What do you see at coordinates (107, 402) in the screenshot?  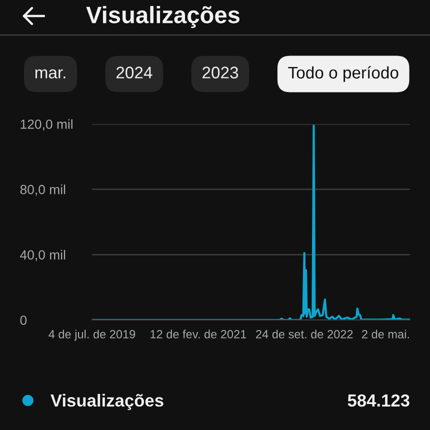 I see `legend-label: Visualizações` at bounding box center [107, 402].